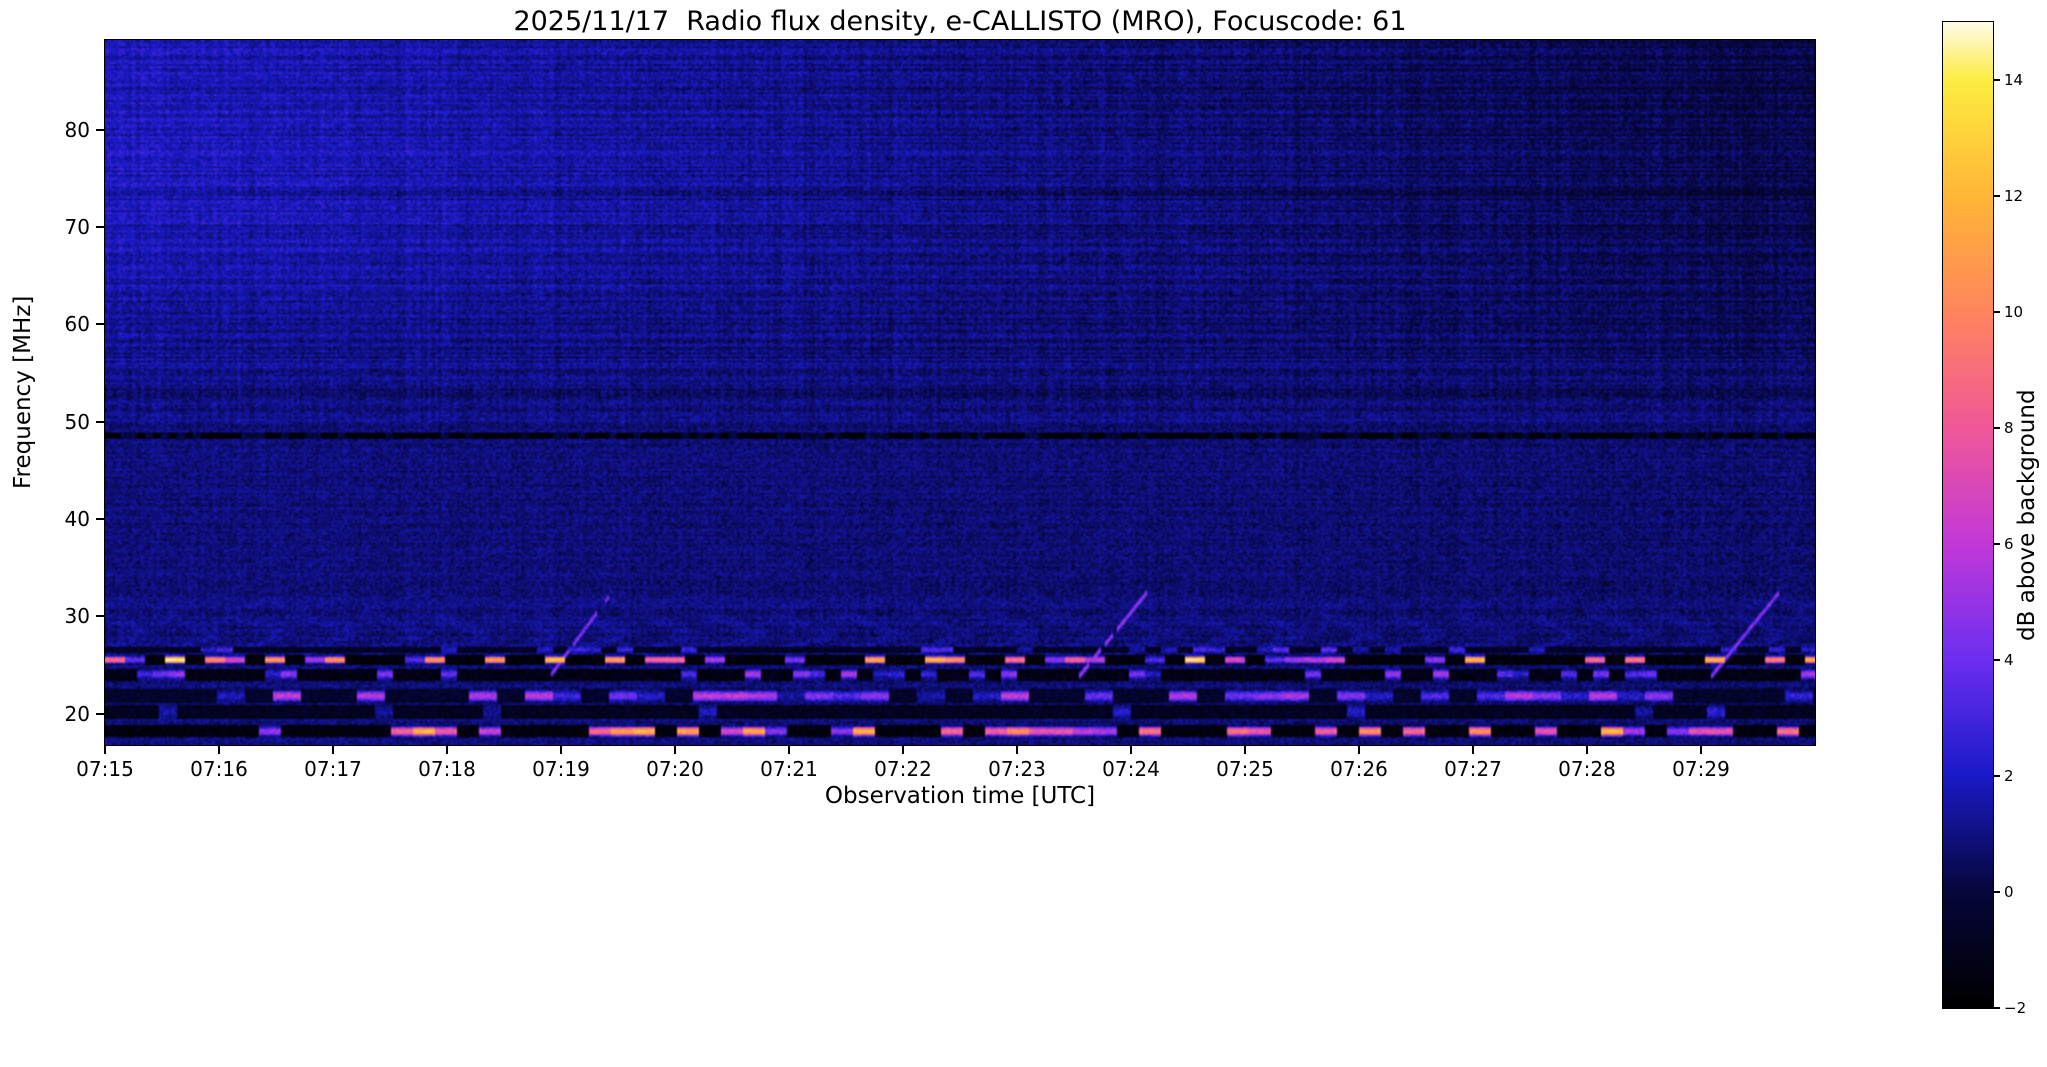  Describe the element at coordinates (219, 769) in the screenshot. I see `x-tick-label: 07:16` at that location.